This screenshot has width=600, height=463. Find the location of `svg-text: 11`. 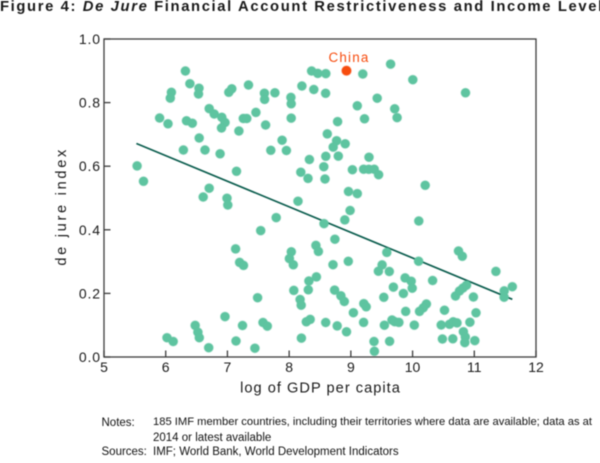

svg-text: 11 is located at coordinates (474, 367).